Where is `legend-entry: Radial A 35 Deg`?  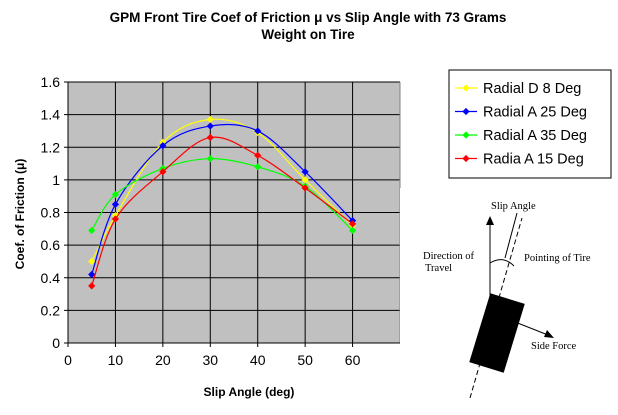 legend-entry: Radial A 35 Deg is located at coordinates (535, 136).